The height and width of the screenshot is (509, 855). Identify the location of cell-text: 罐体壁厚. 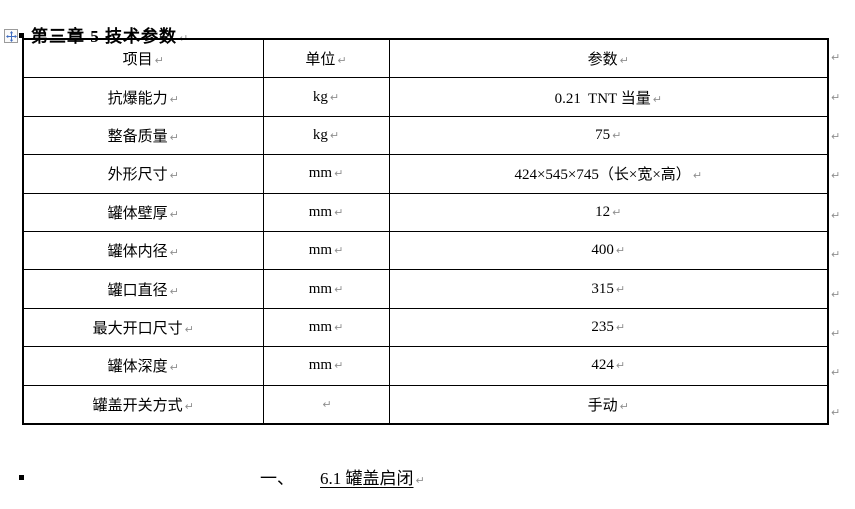
(137, 213).